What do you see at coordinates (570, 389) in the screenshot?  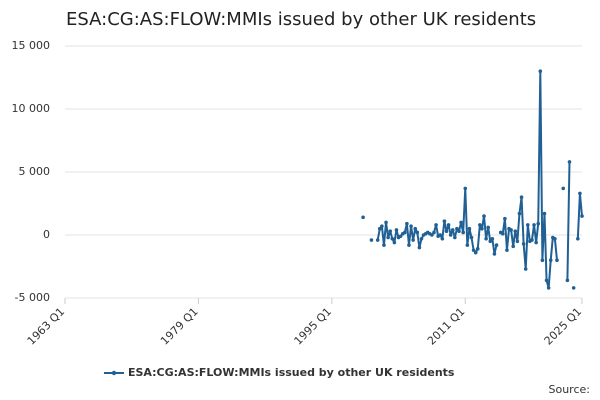 I see `source: Source:` at bounding box center [570, 389].